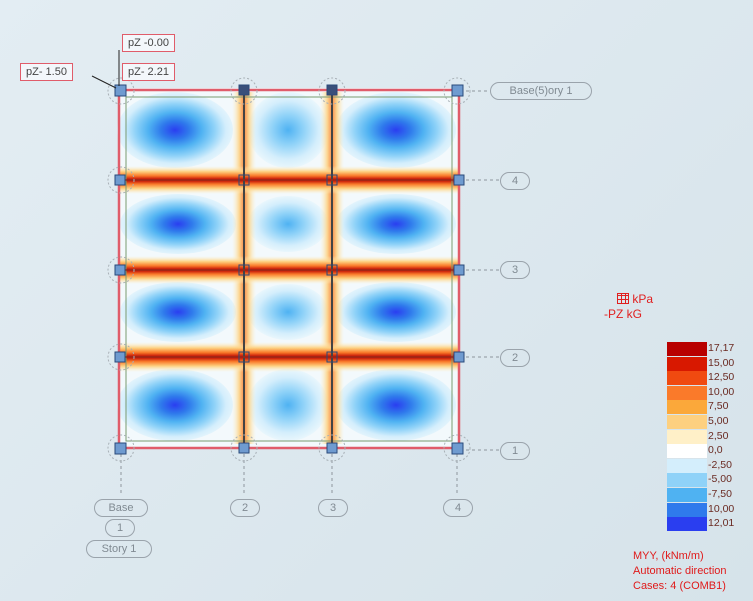  What do you see at coordinates (515, 358) in the screenshot?
I see `row-axis-label: 2` at bounding box center [515, 358].